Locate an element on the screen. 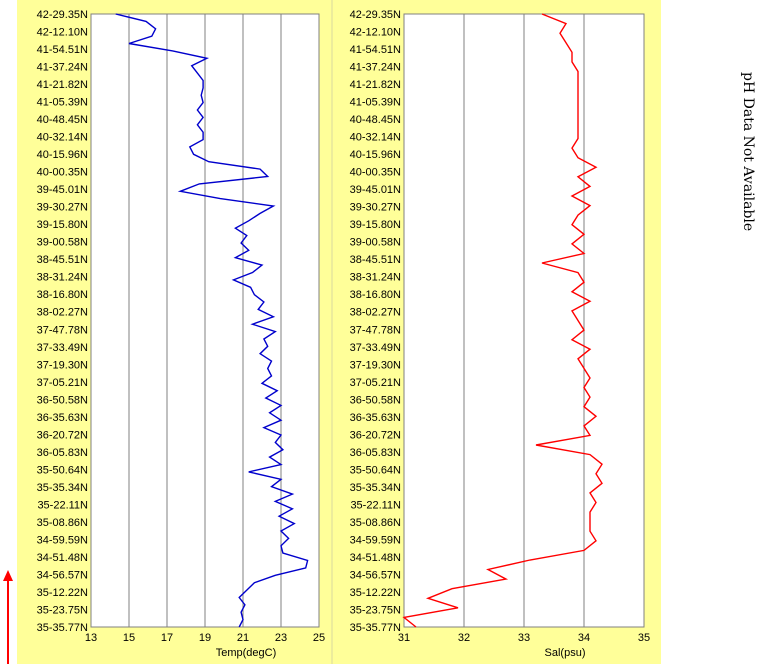  sal-latitude-label: 39-30.27N is located at coordinates (375, 208).